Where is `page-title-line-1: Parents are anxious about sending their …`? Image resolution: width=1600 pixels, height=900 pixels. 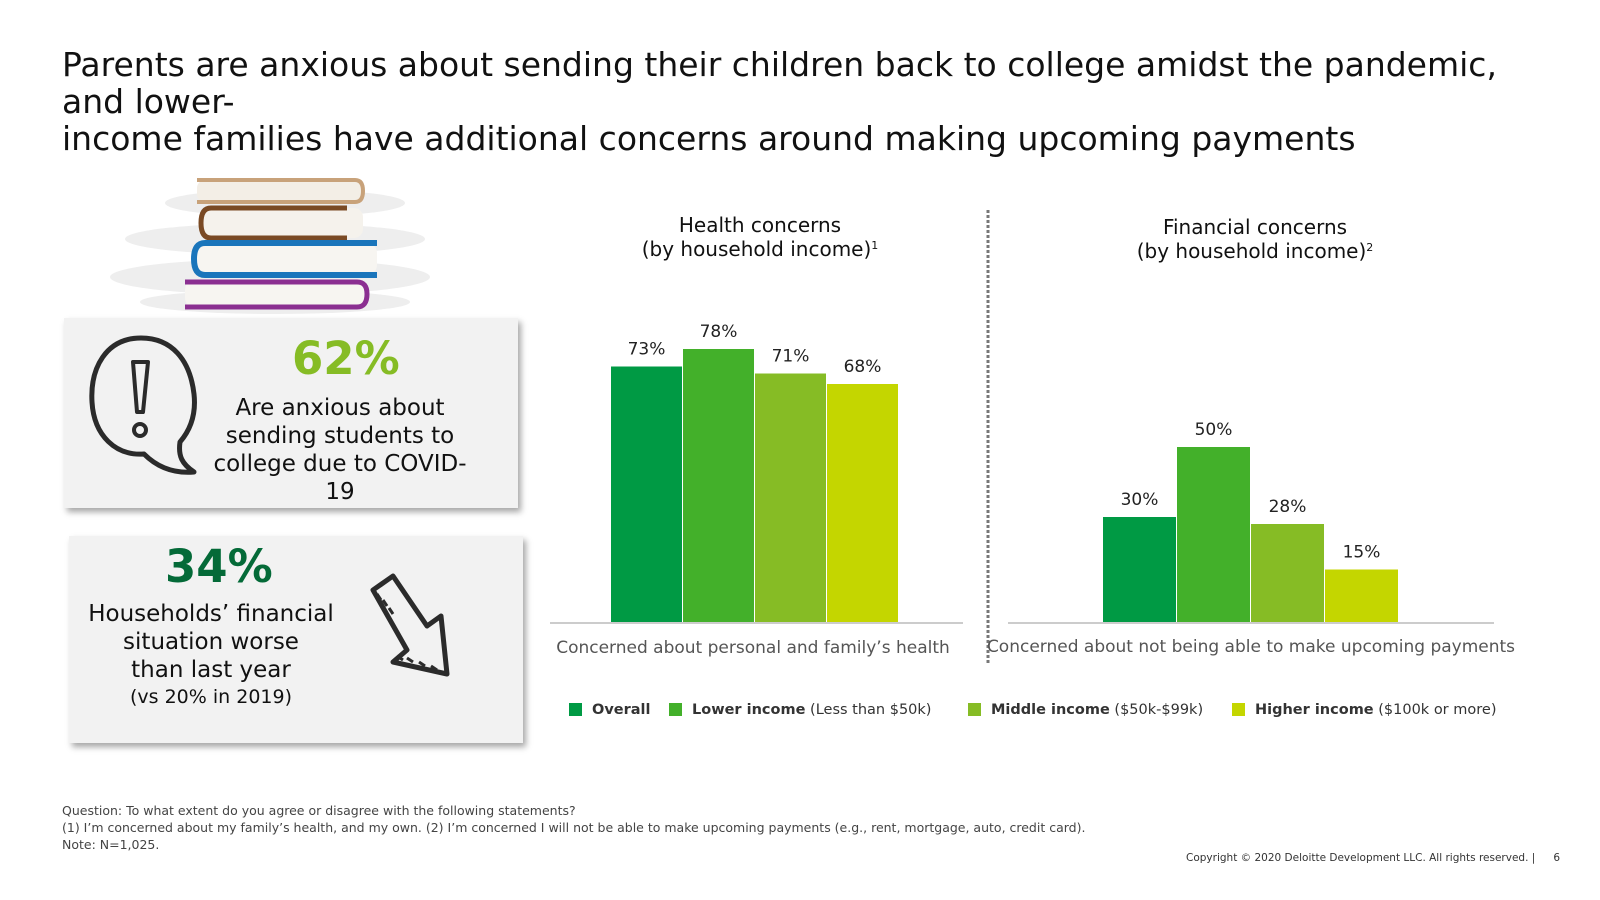
page-title-line-1: Parents are anxious about sending their … is located at coordinates (779, 83).